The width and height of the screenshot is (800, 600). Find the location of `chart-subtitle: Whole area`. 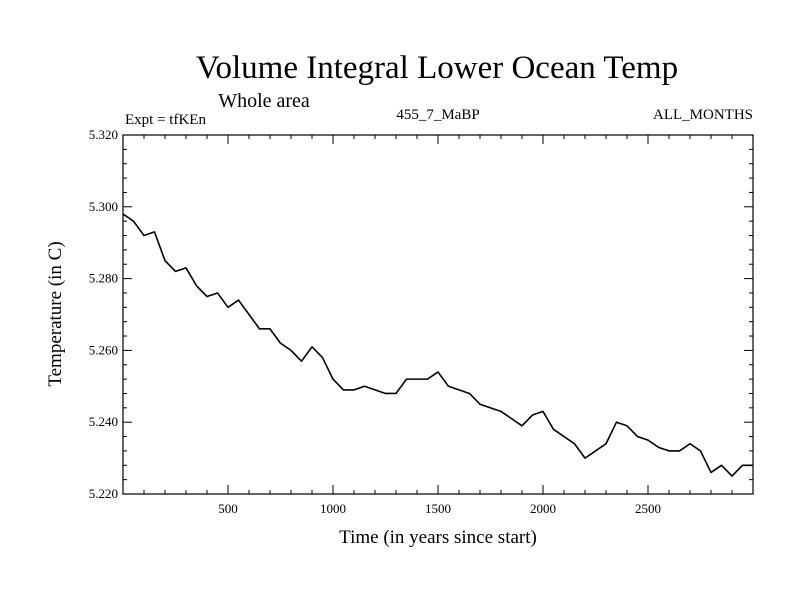

chart-subtitle: Whole area is located at coordinates (264, 101).